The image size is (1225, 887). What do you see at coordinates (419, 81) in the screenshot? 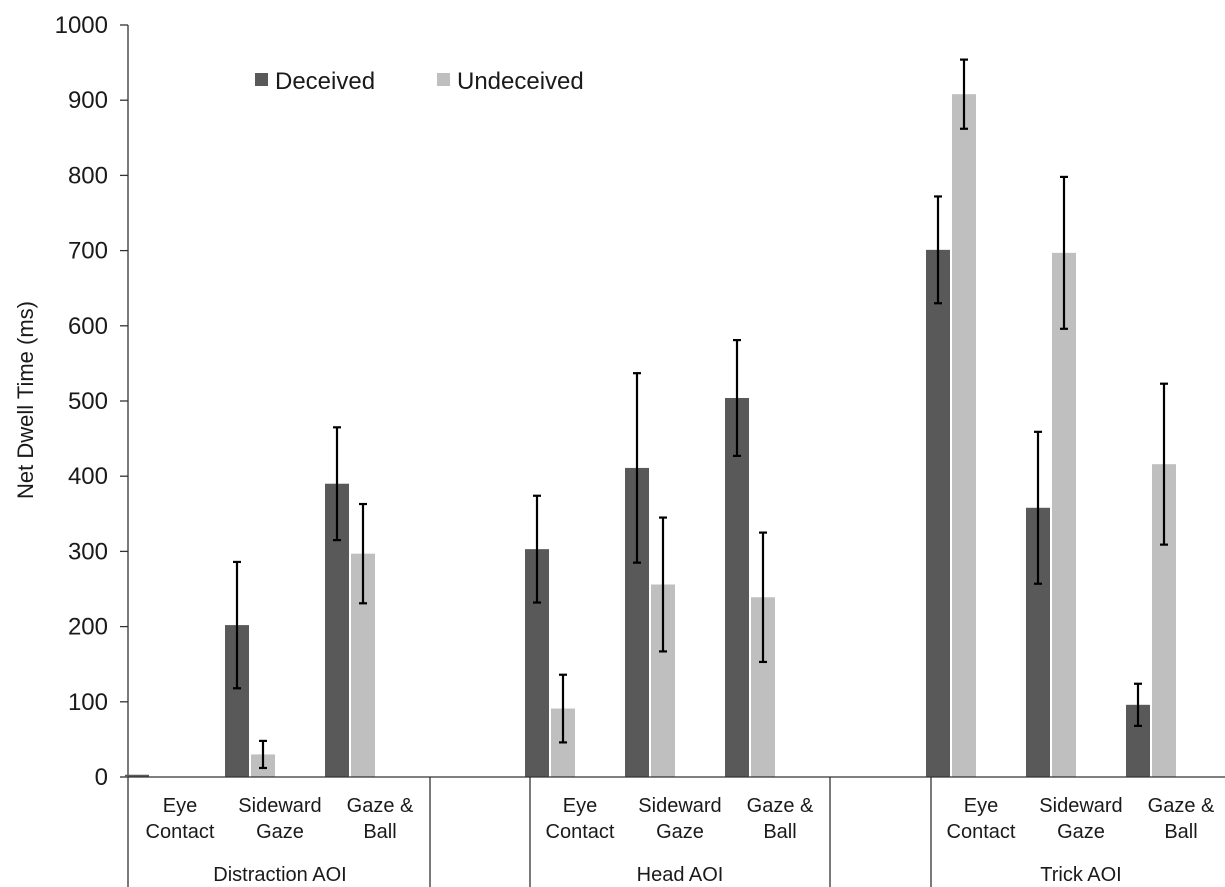
I see `legend: Deceived Undeceived` at bounding box center [419, 81].